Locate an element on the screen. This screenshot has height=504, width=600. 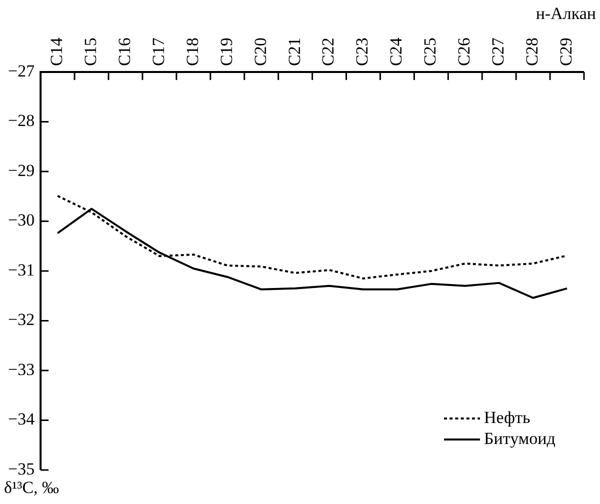
x-tick-label: C29 is located at coordinates (566, 52).